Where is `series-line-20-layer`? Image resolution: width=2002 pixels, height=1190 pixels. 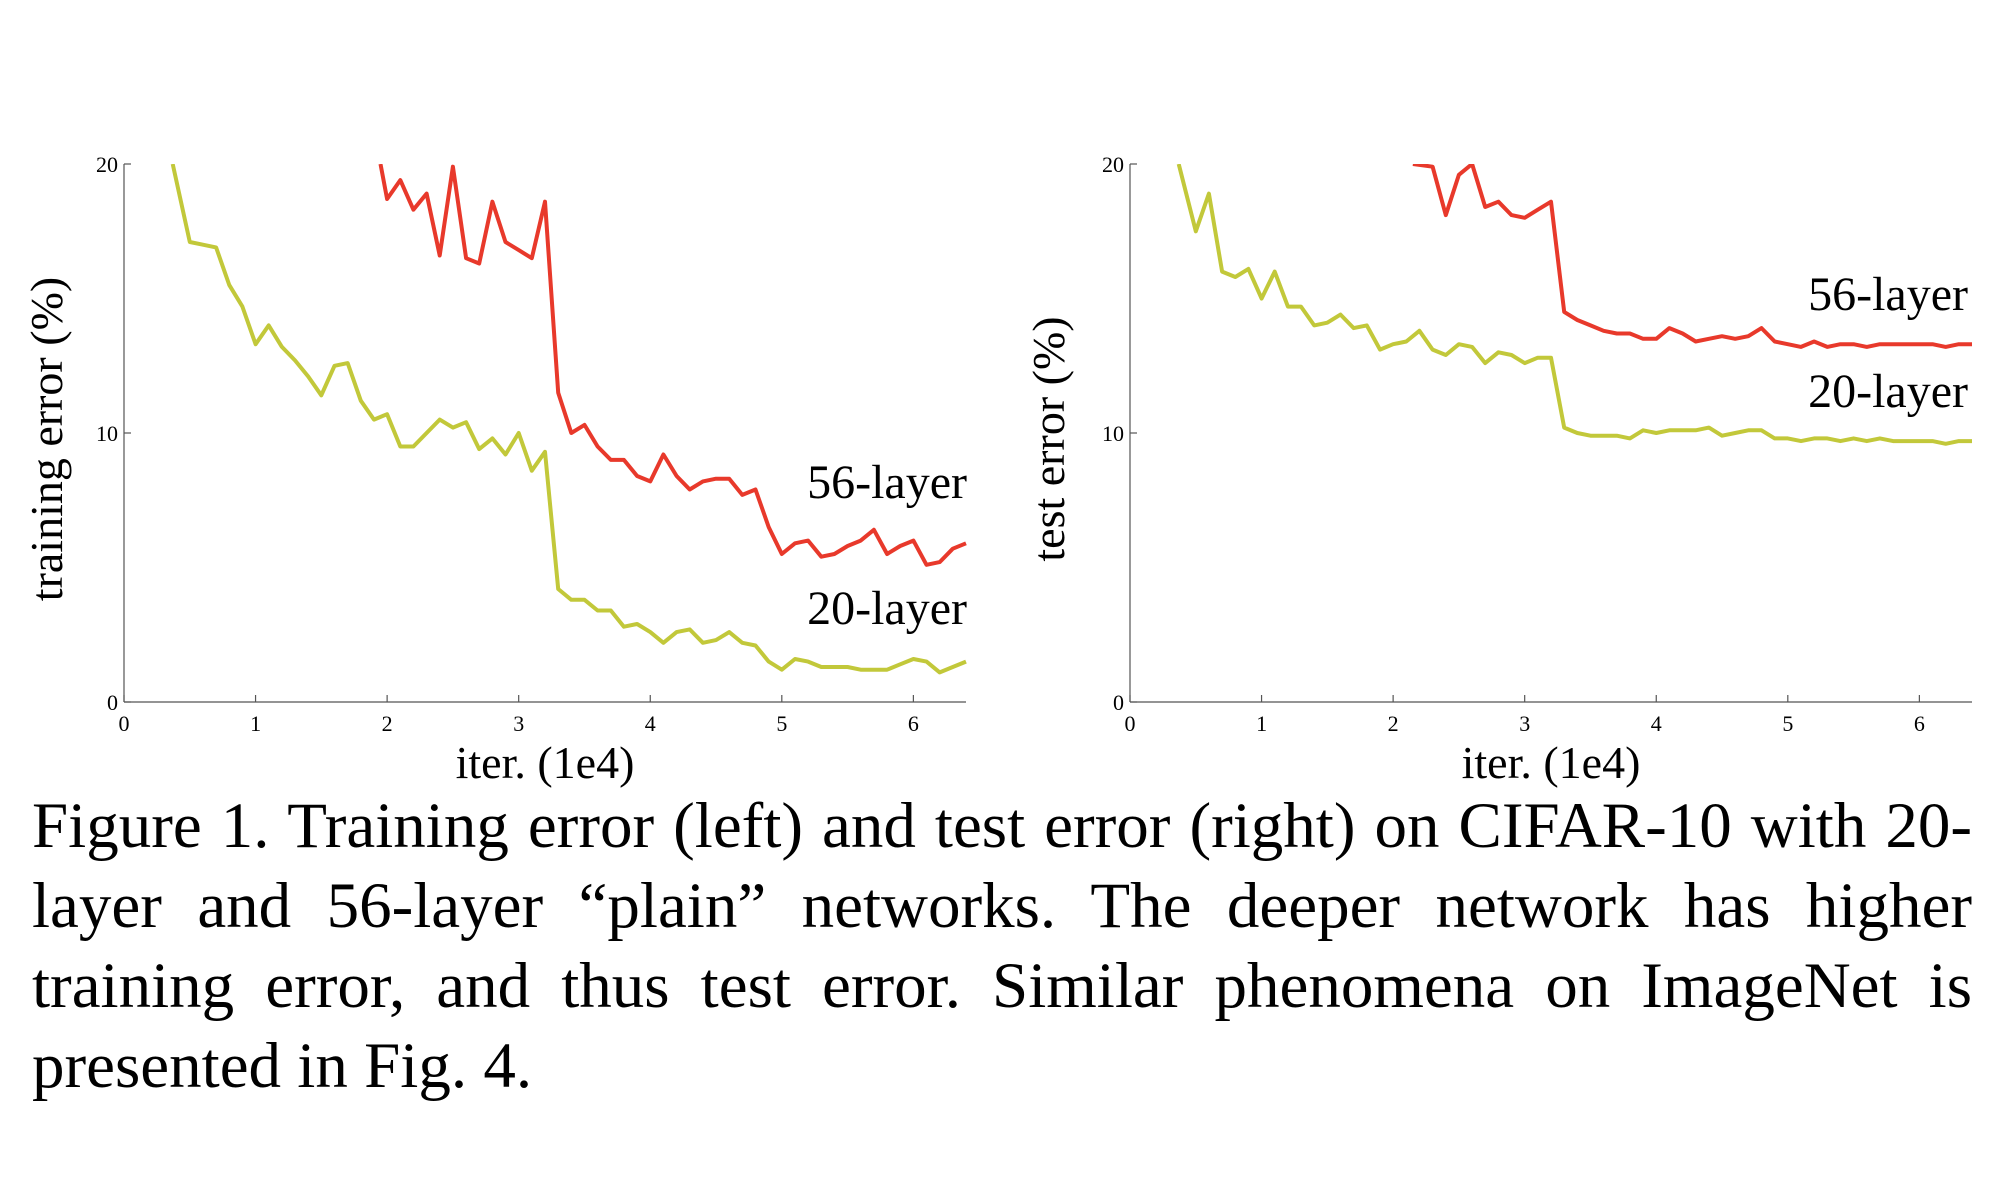 series-line-20-layer is located at coordinates (1574, 305).